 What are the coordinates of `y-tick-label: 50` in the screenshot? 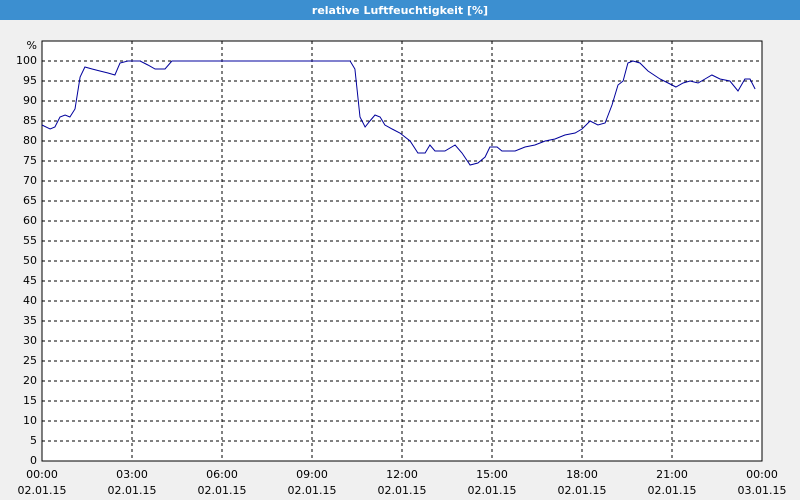 It's located at (30, 260).